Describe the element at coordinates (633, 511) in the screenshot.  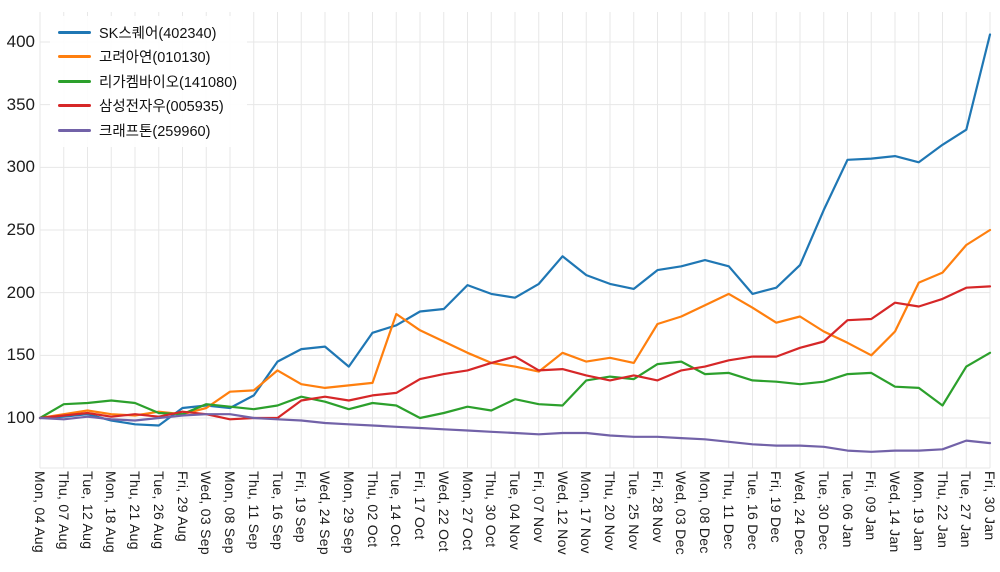
I see `x-tick-label: Tue, 25 Nov` at that location.